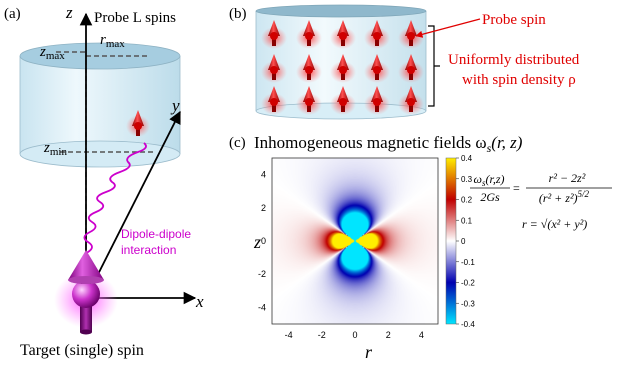  Describe the element at coordinates (263, 175) in the screenshot. I see `y-tick-label: 4` at that location.